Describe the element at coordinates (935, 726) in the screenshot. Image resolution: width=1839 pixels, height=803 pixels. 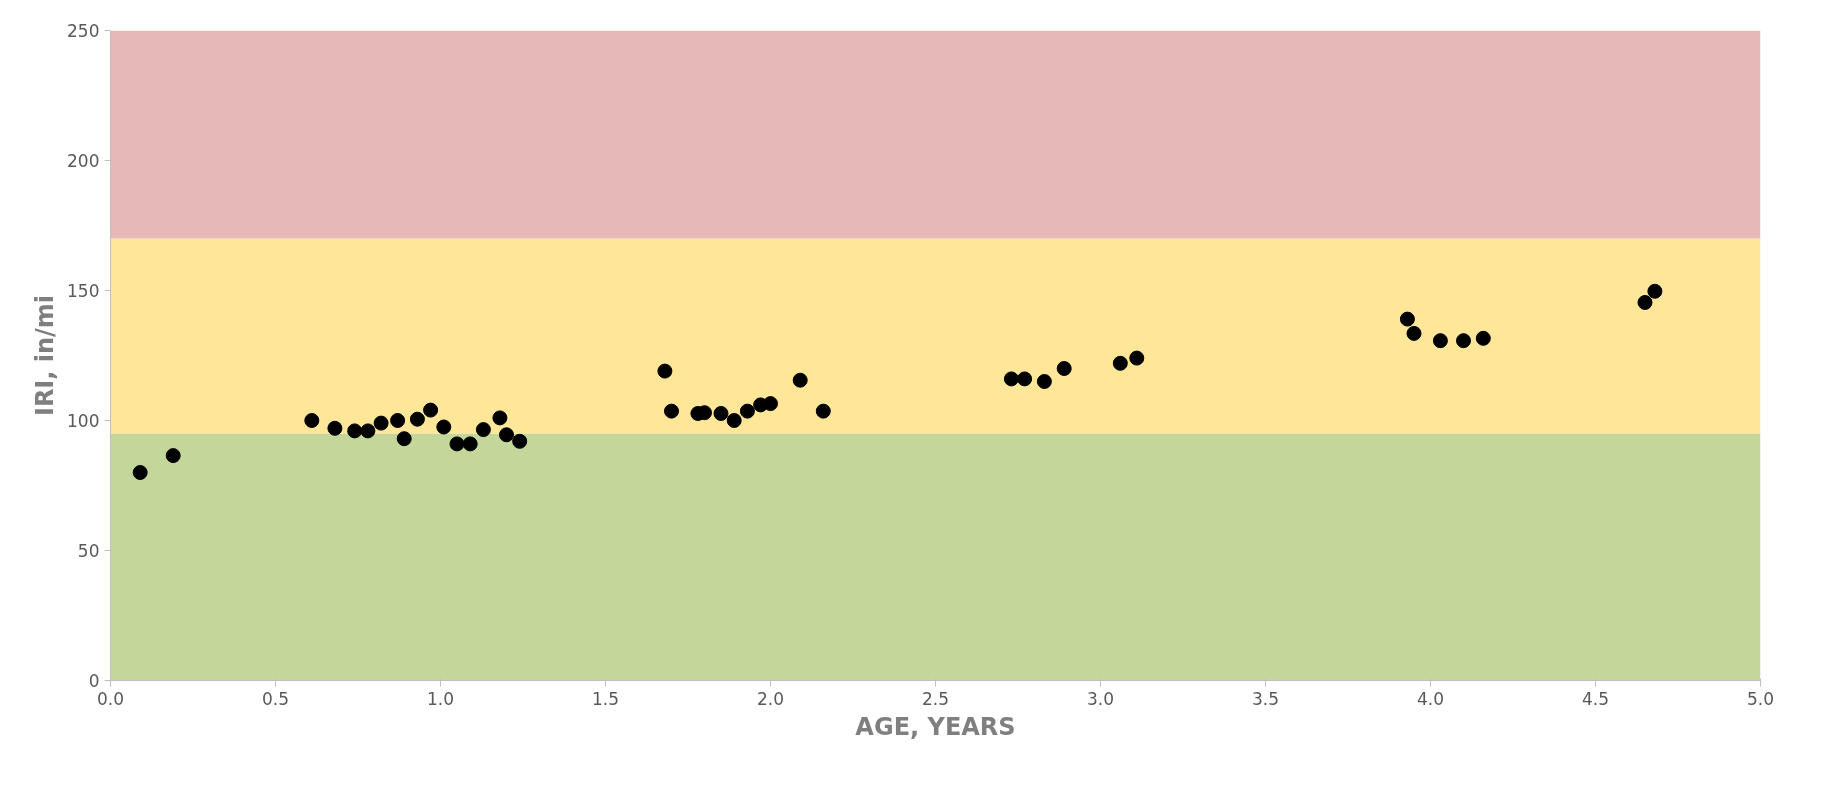
I see `x-axis-title: AGE, YEARS` at that location.